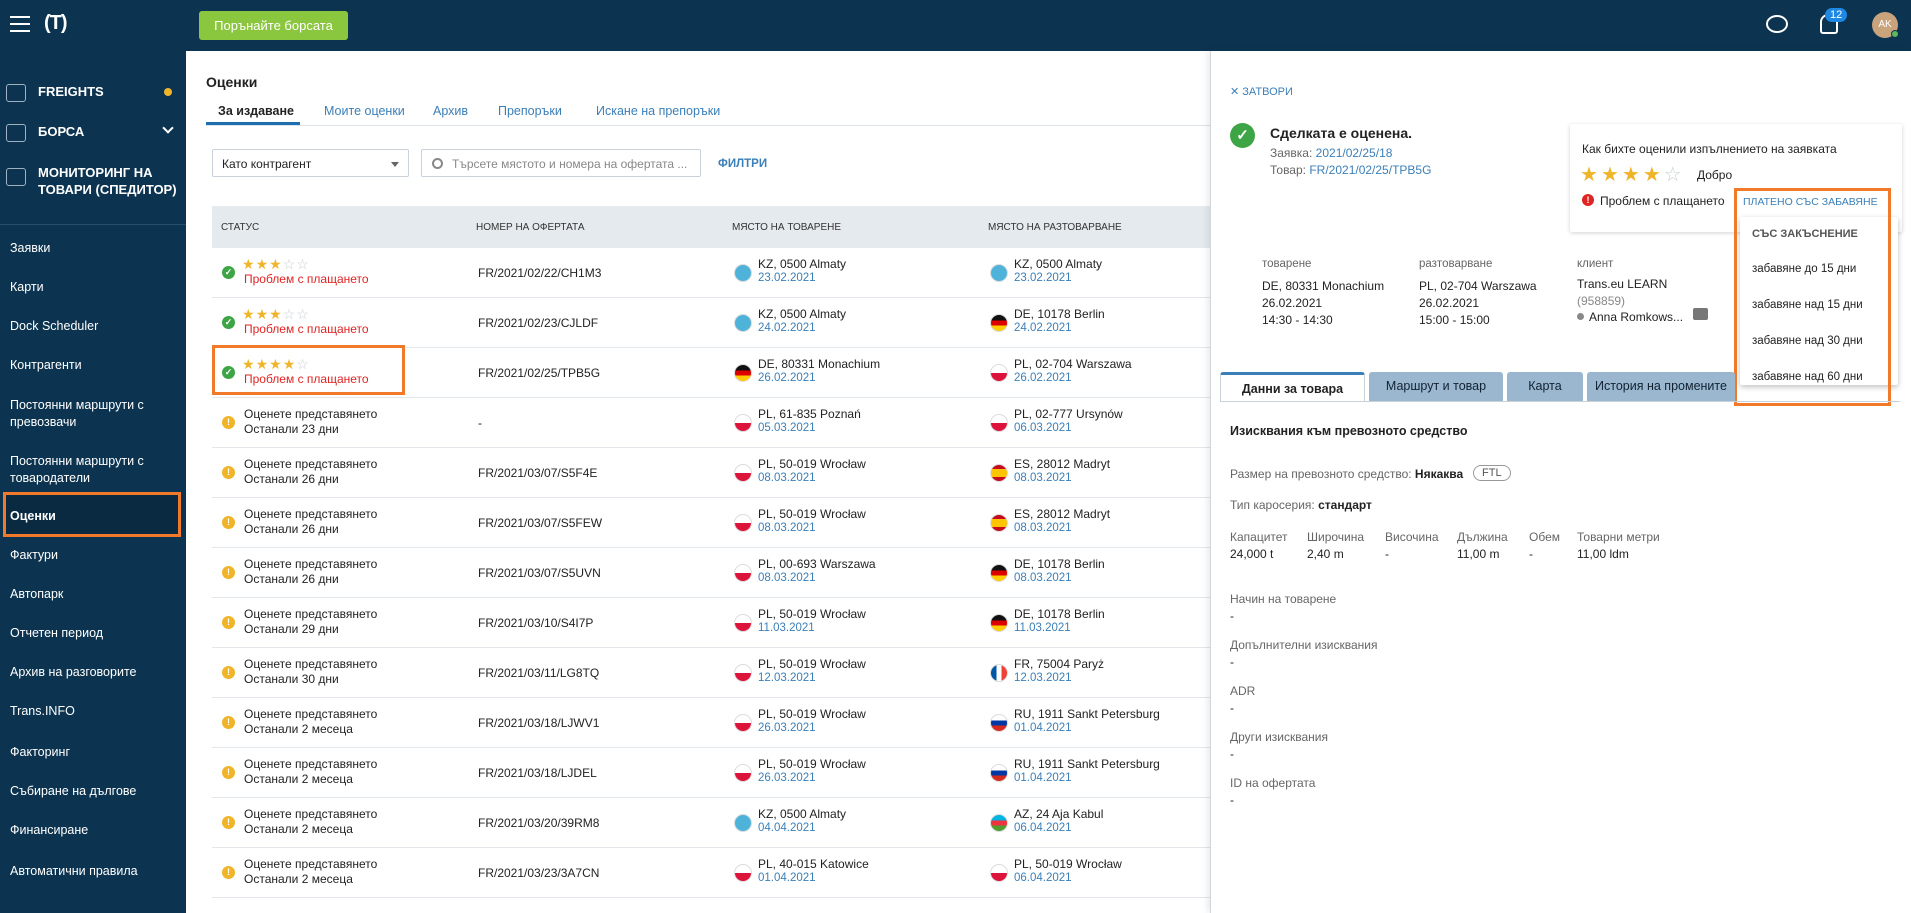 The width and height of the screenshot is (1911, 913). I want to click on cargo-link: FR/2021/02/25/TPB5G, so click(1370, 170).